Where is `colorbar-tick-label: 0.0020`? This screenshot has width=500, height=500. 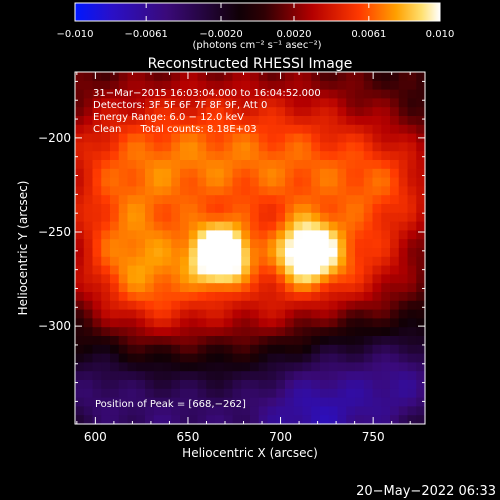 colorbar-tick-label: 0.0020 is located at coordinates (294, 34).